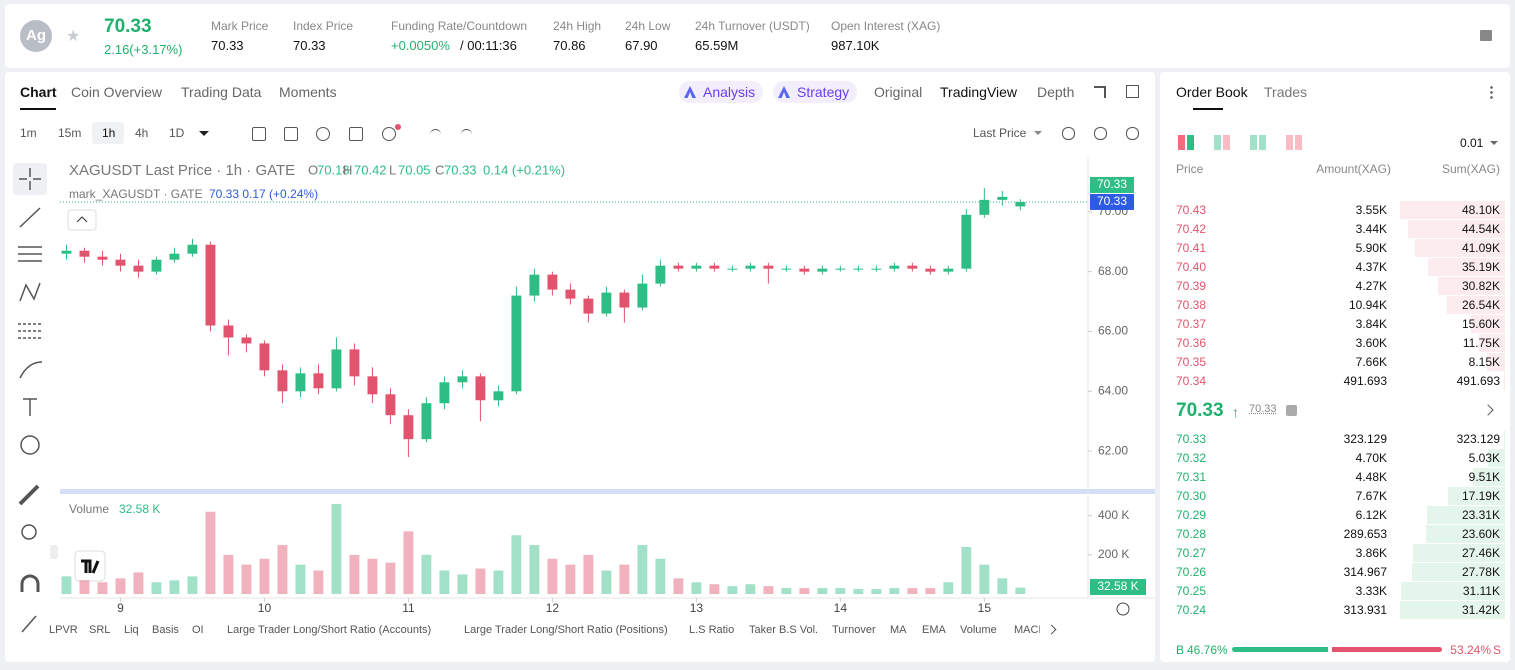  Describe the element at coordinates (898, 630) in the screenshot. I see `indicator: MA` at that location.